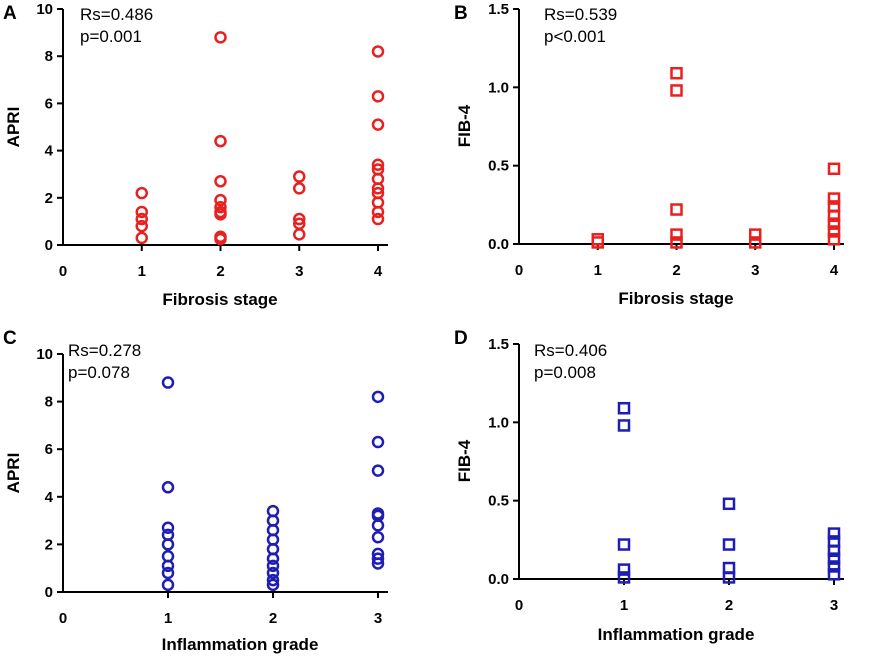  Describe the element at coordinates (570, 350) in the screenshot. I see `rs-value: Rs=0.406` at that location.